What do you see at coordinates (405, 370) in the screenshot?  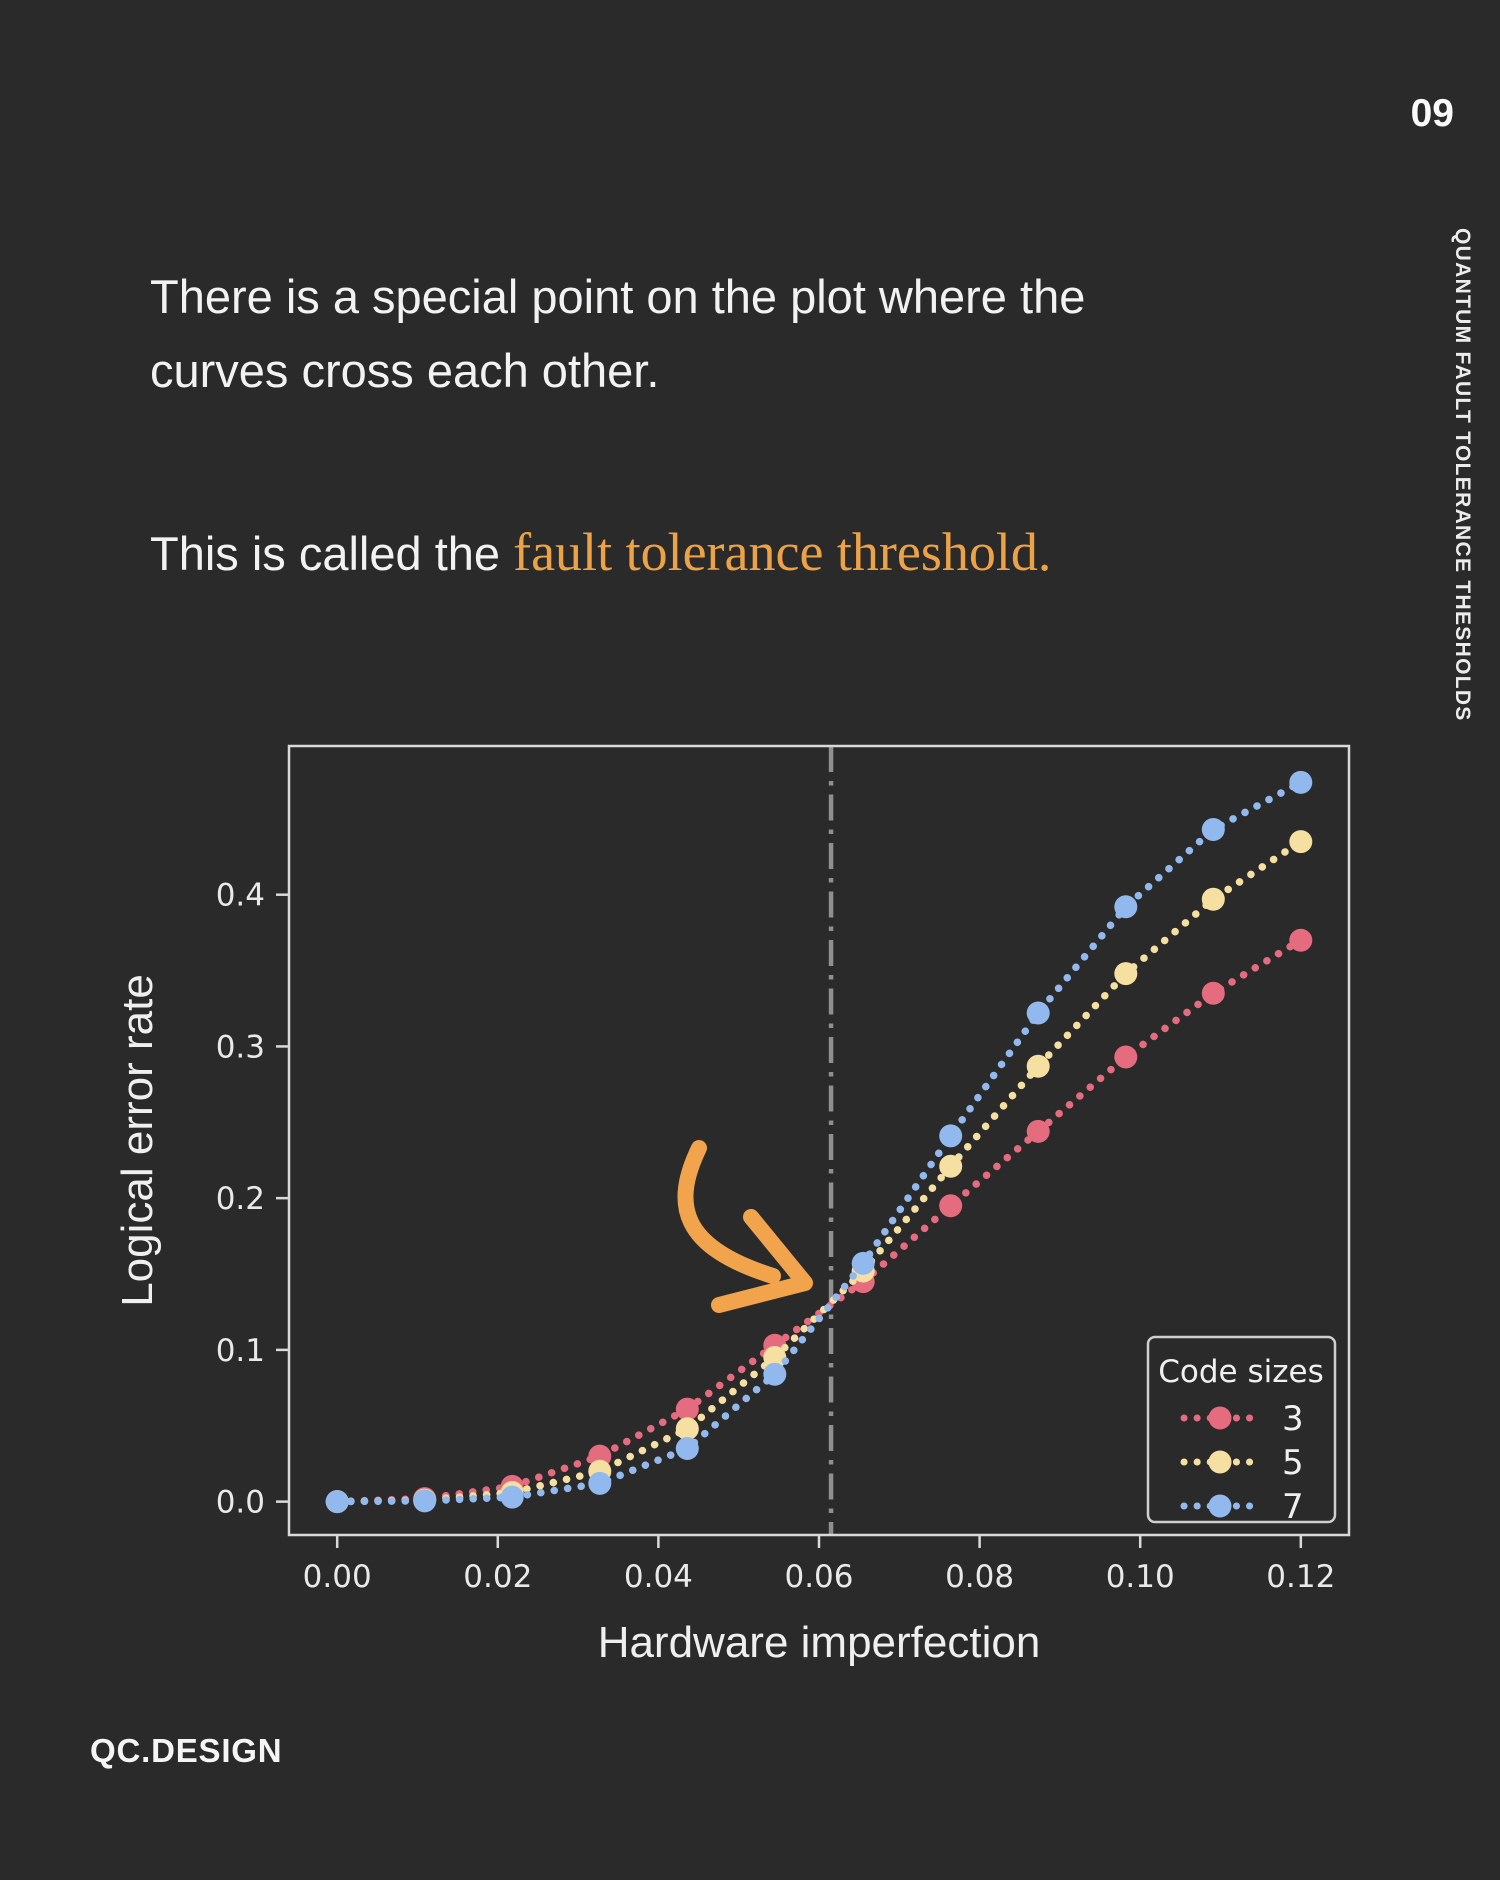 I see `intro-line-2: curves cross each other.` at bounding box center [405, 370].